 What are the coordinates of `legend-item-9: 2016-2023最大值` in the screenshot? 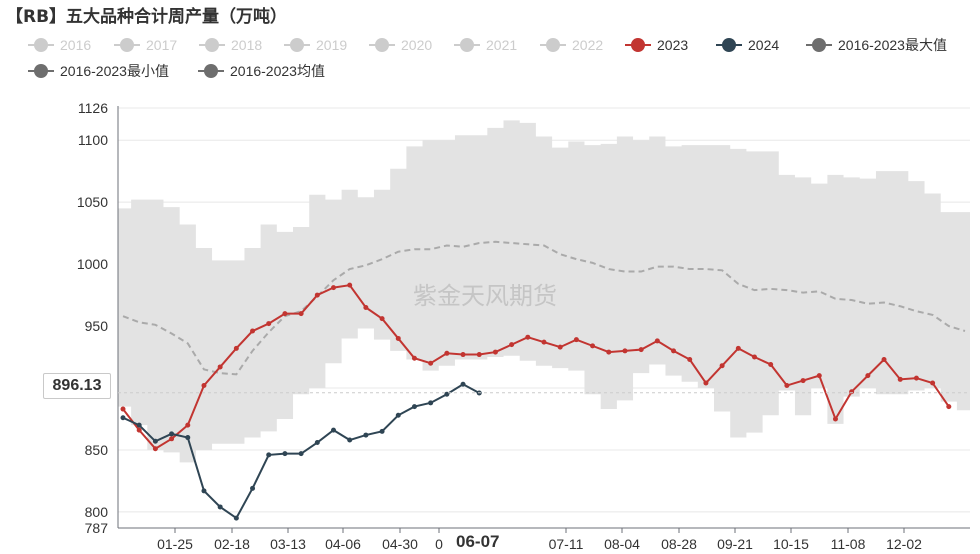 It's located at (876, 45).